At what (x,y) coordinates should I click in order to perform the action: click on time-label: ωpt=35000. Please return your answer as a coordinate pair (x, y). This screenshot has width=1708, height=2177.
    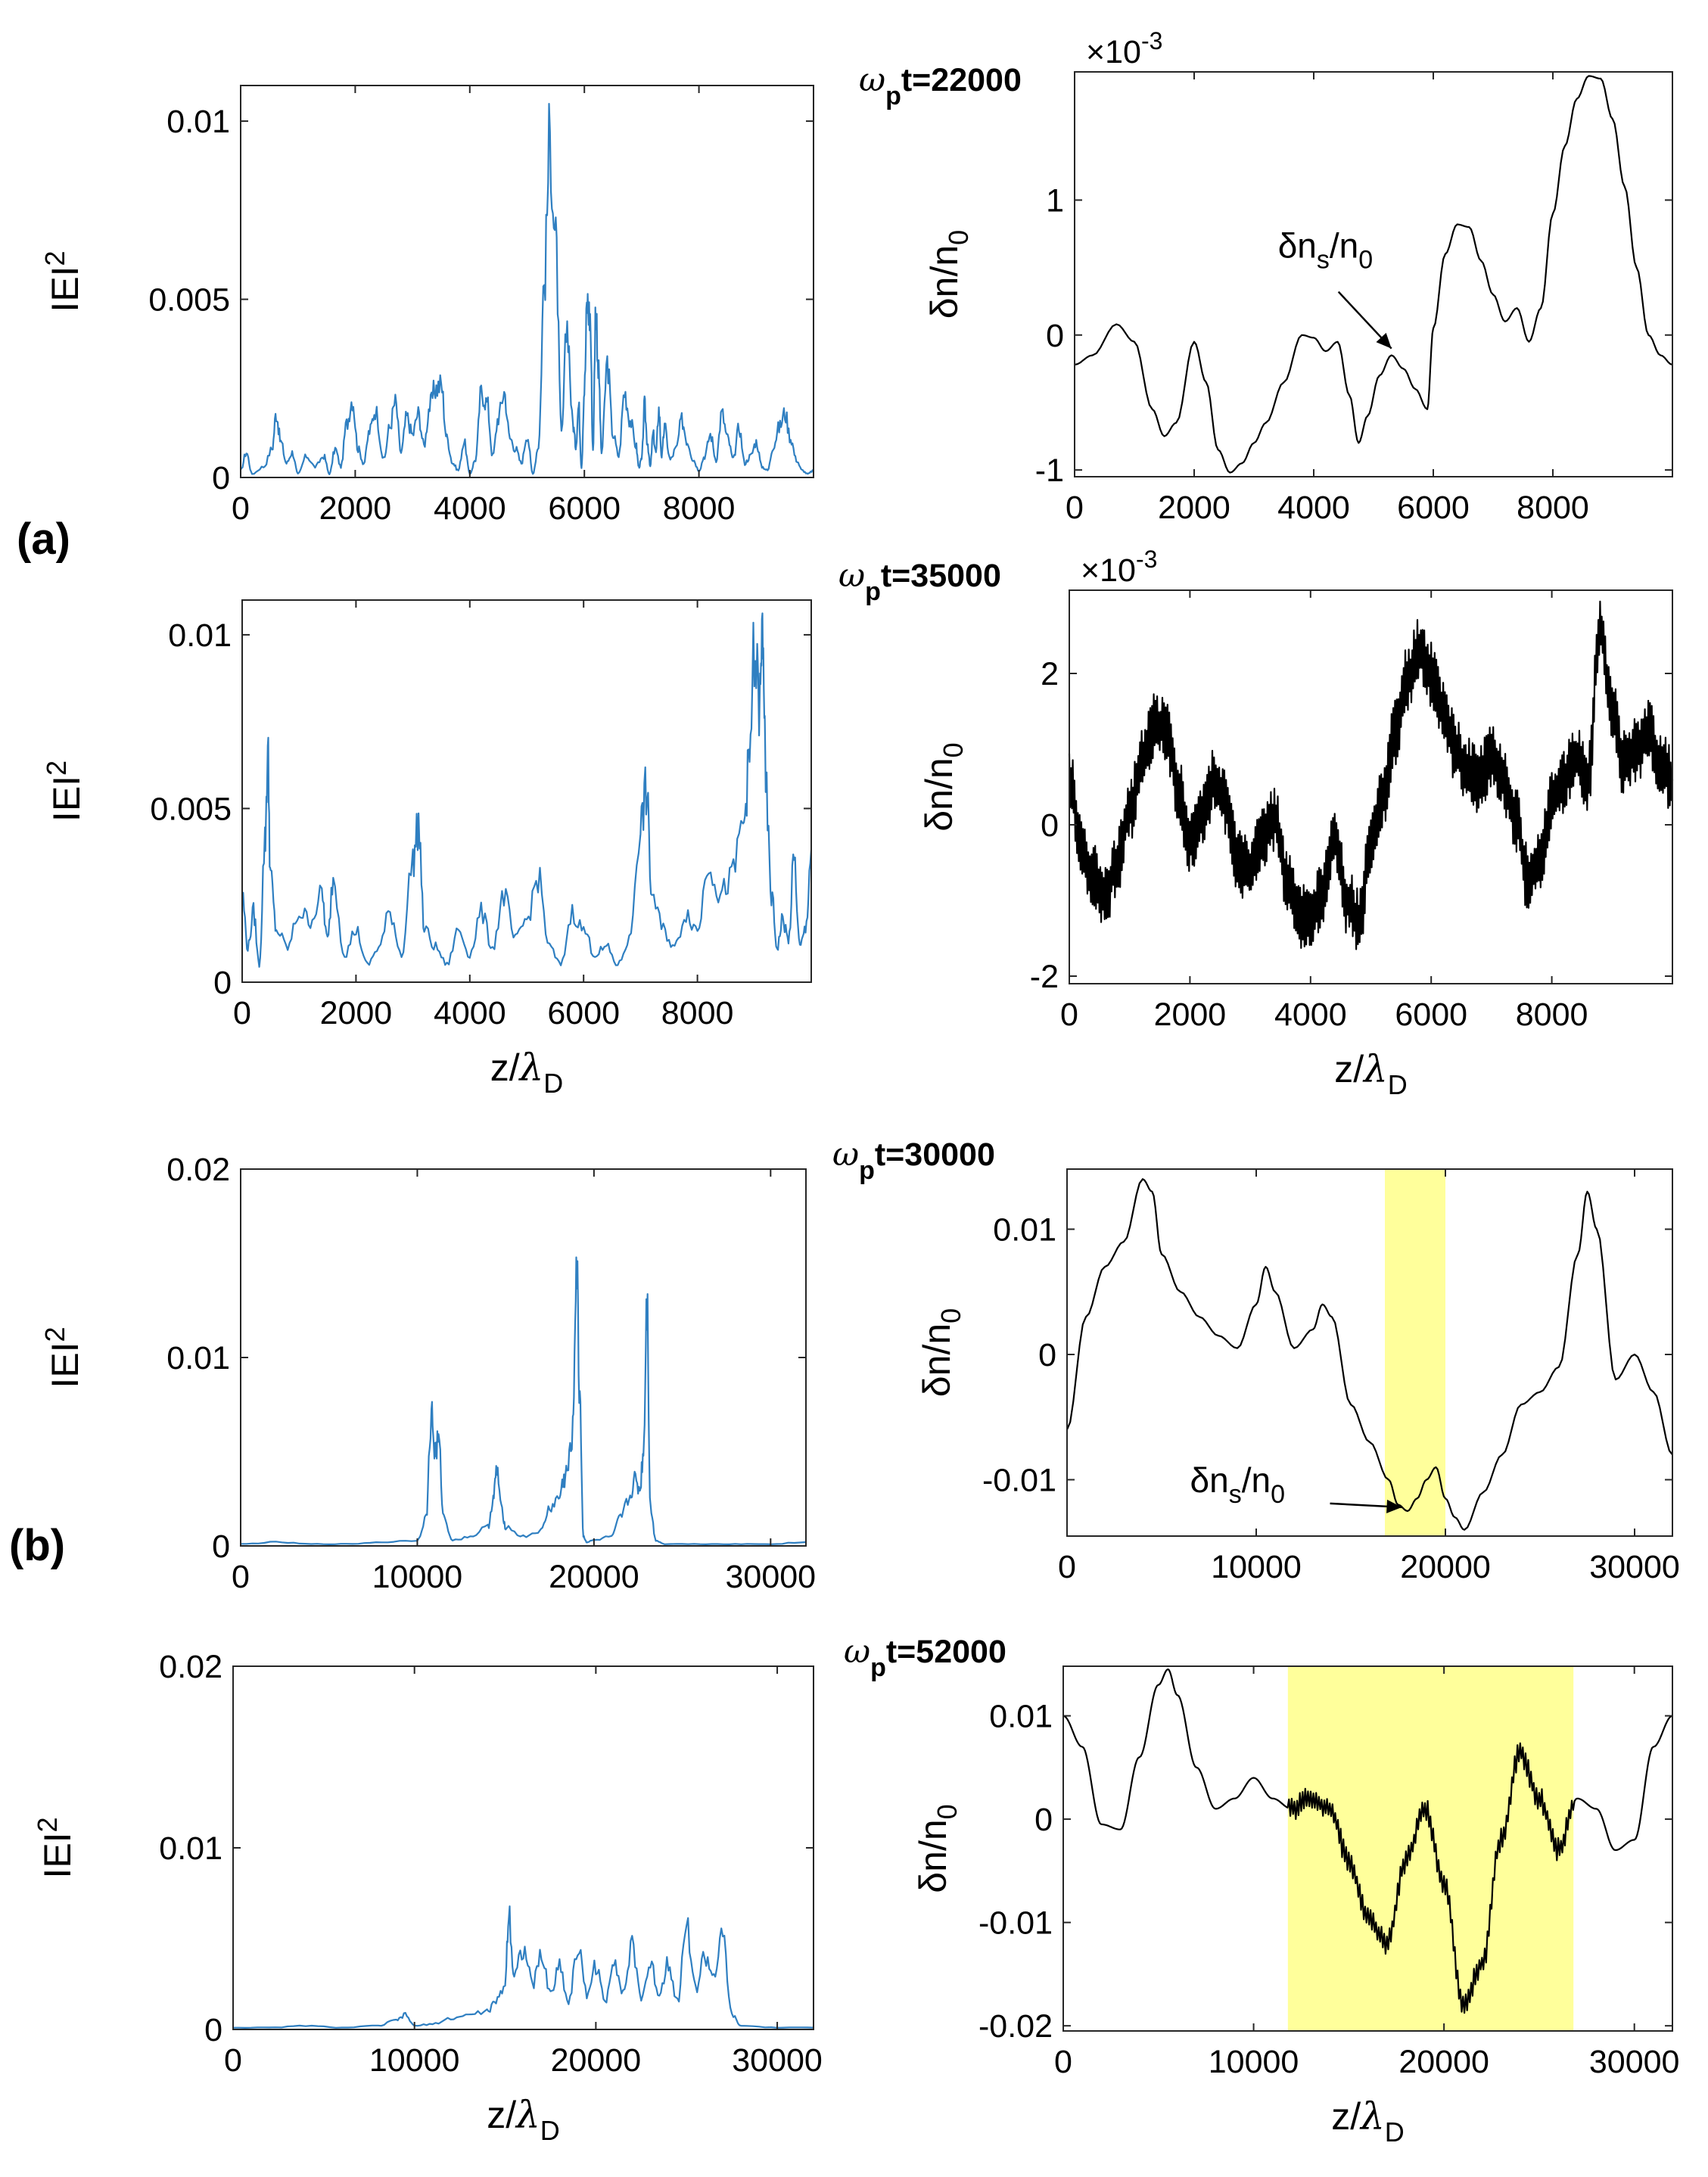
    Looking at the image, I should click on (919, 581).